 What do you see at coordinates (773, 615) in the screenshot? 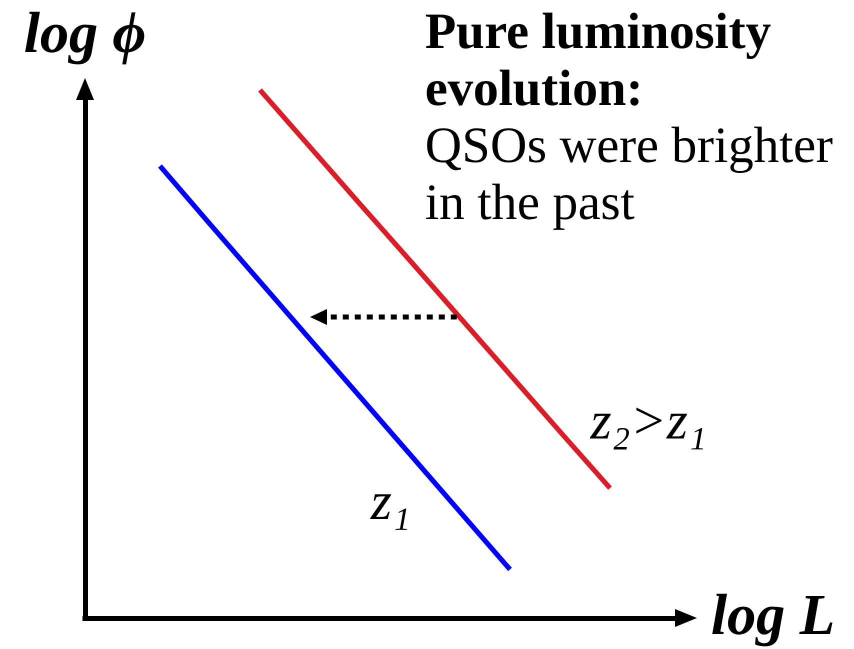
I see `x-axis-title: log L` at bounding box center [773, 615].